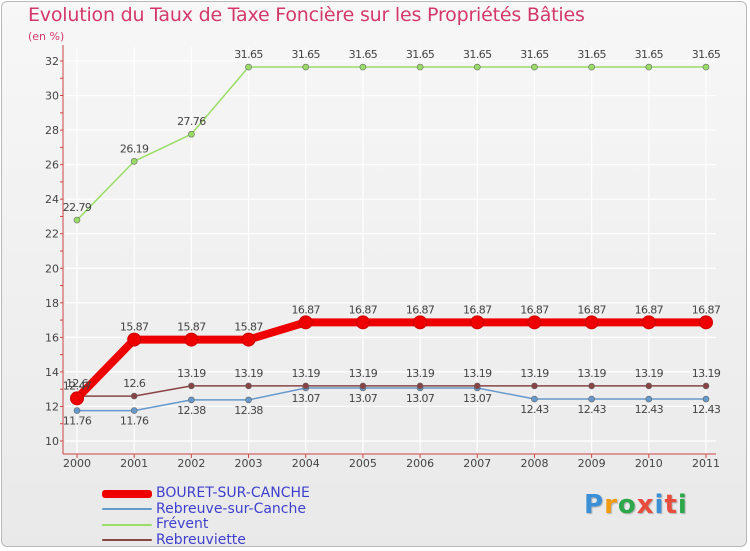 This screenshot has height=551, width=750. Describe the element at coordinates (611, 505) in the screenshot. I see `logo-letter: r` at that location.